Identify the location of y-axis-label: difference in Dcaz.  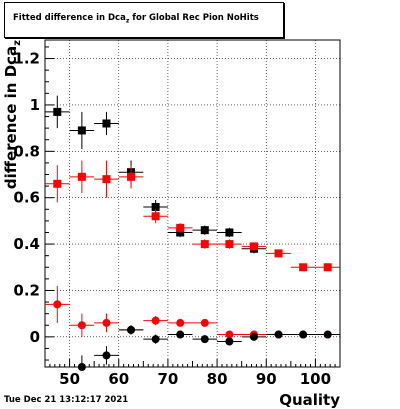
(12, 114).